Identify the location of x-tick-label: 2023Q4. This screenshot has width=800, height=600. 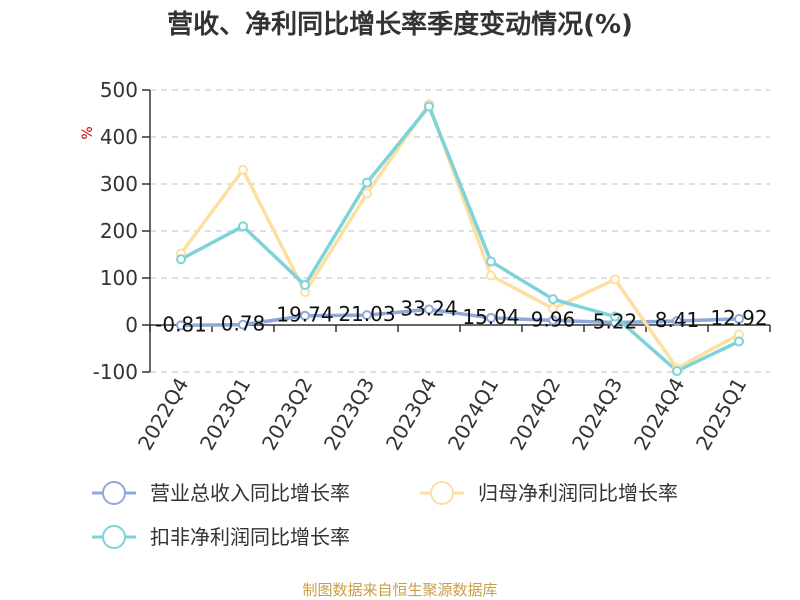
(411, 414).